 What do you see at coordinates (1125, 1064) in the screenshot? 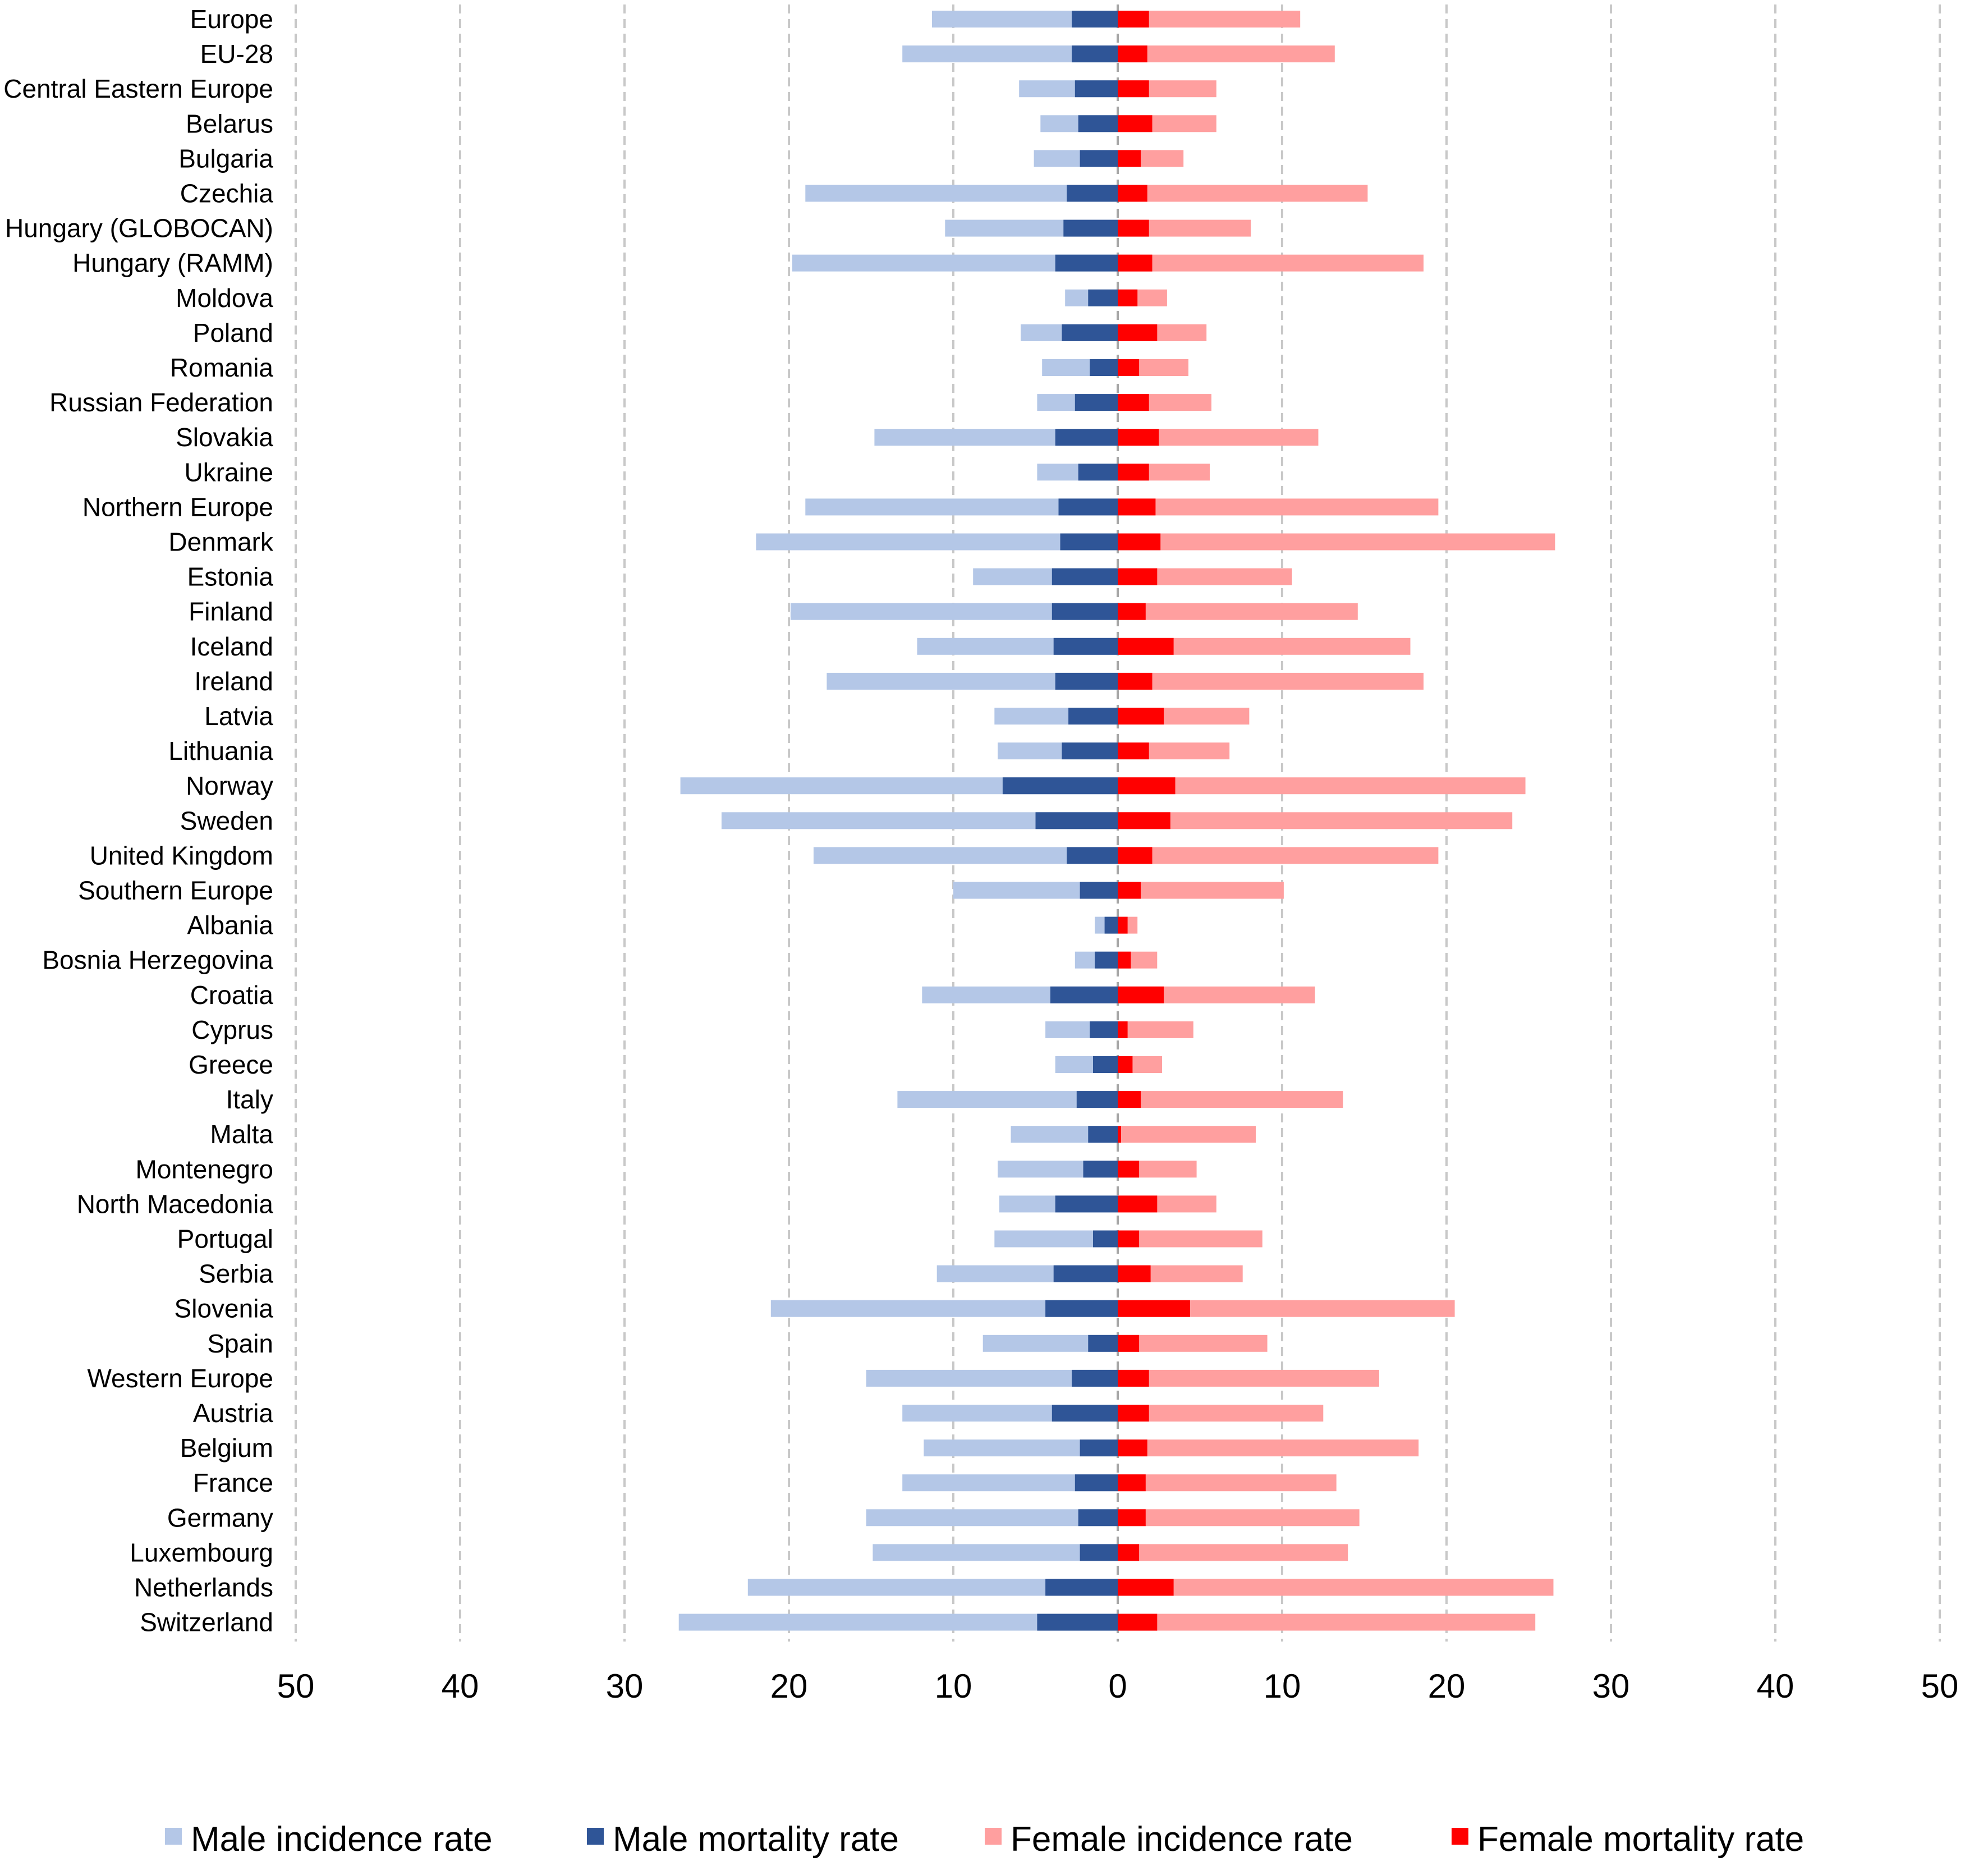
I see `bar-female-mortality-greece` at bounding box center [1125, 1064].